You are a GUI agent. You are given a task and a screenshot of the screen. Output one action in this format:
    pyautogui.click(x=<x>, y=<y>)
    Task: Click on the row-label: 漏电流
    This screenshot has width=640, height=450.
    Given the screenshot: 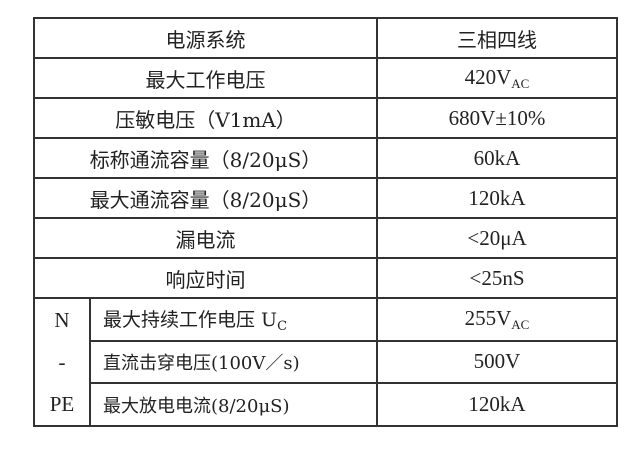 What is the action you would take?
    pyautogui.click(x=205, y=238)
    